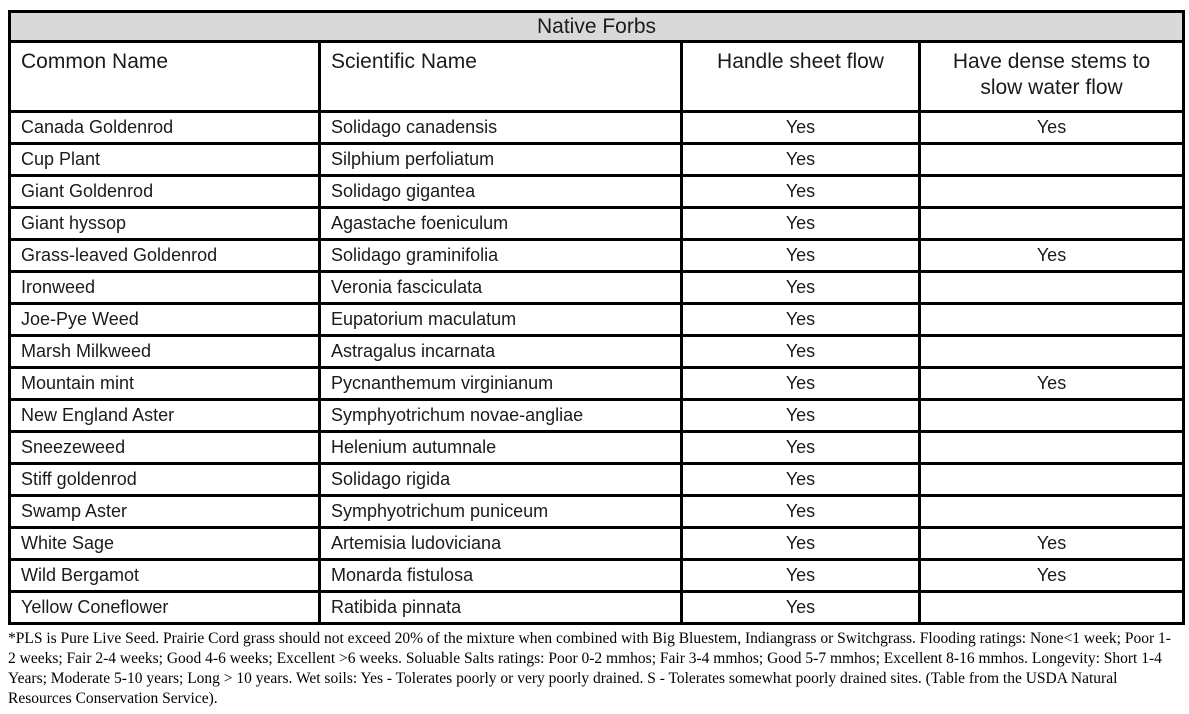  Describe the element at coordinates (500, 415) in the screenshot. I see `scientific-name-cell: Symphyotrichum novae-angliae` at that location.